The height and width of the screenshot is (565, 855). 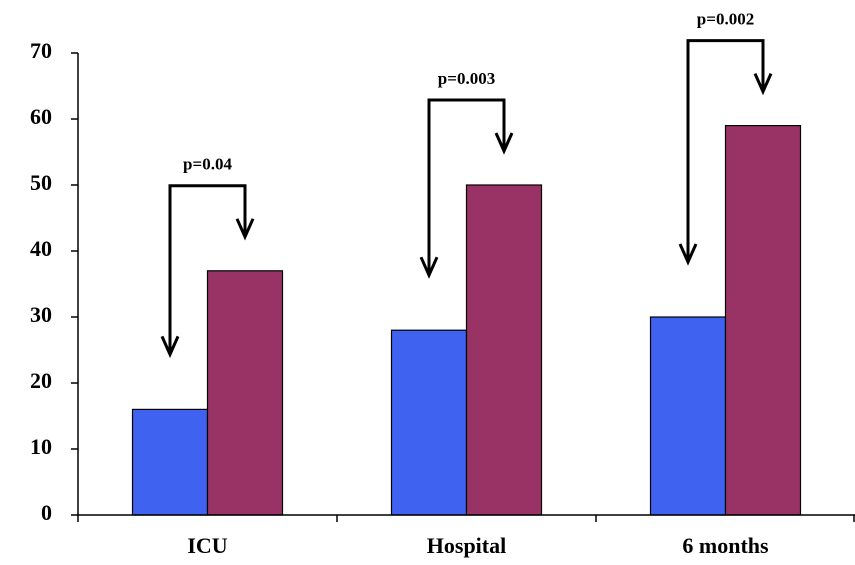 What do you see at coordinates (41, 446) in the screenshot?
I see `y-tick-label: 10` at bounding box center [41, 446].